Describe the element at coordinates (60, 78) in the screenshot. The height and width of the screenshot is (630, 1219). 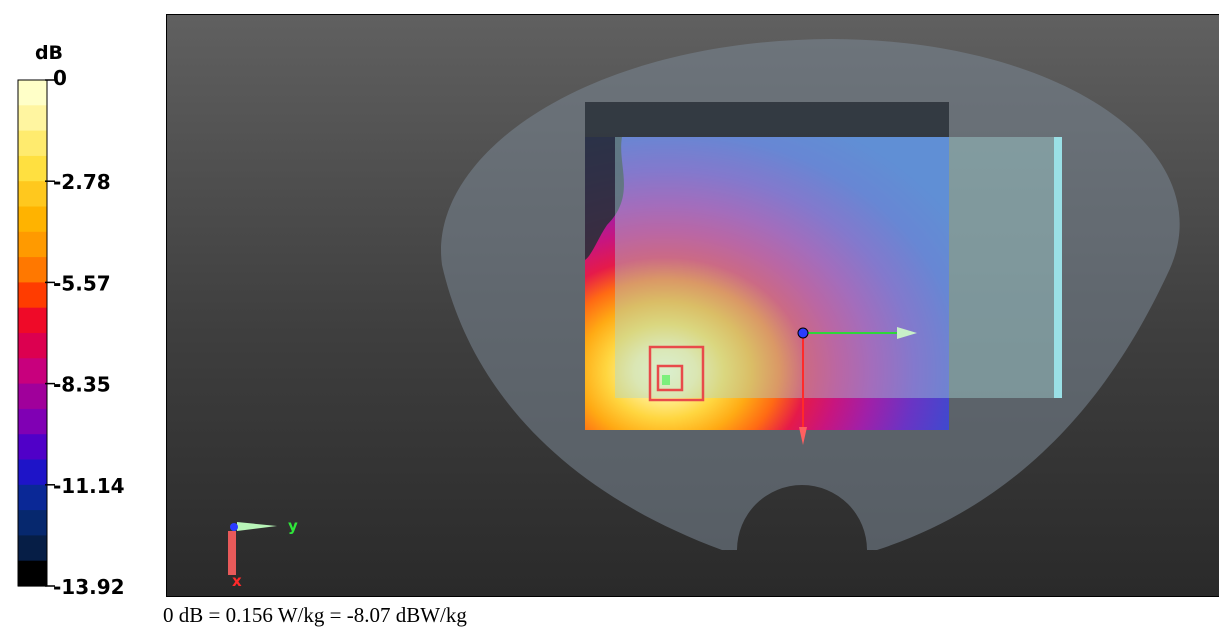
I see `colorbar-tick-label: 0` at that location.